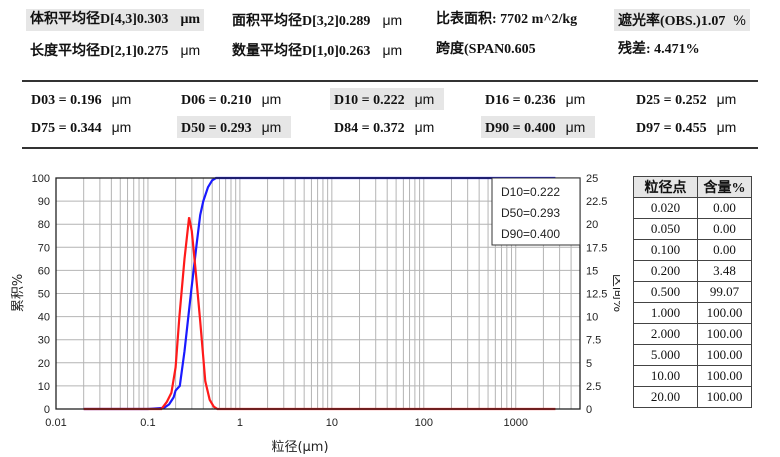 The width and height of the screenshot is (780, 457). What do you see at coordinates (593, 387) in the screenshot?
I see `svg-text: 2.5` at bounding box center [593, 387].